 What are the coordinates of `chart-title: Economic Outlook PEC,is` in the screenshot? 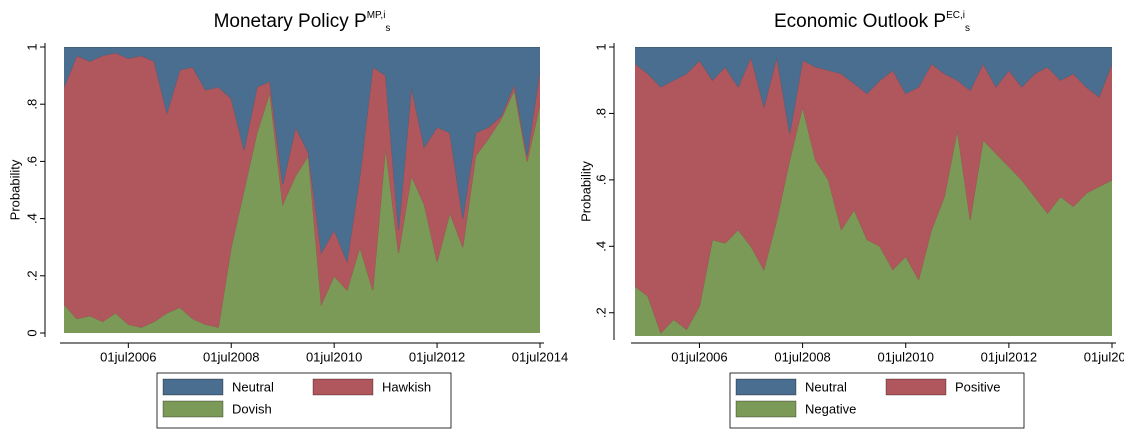 It's located at (872, 22).